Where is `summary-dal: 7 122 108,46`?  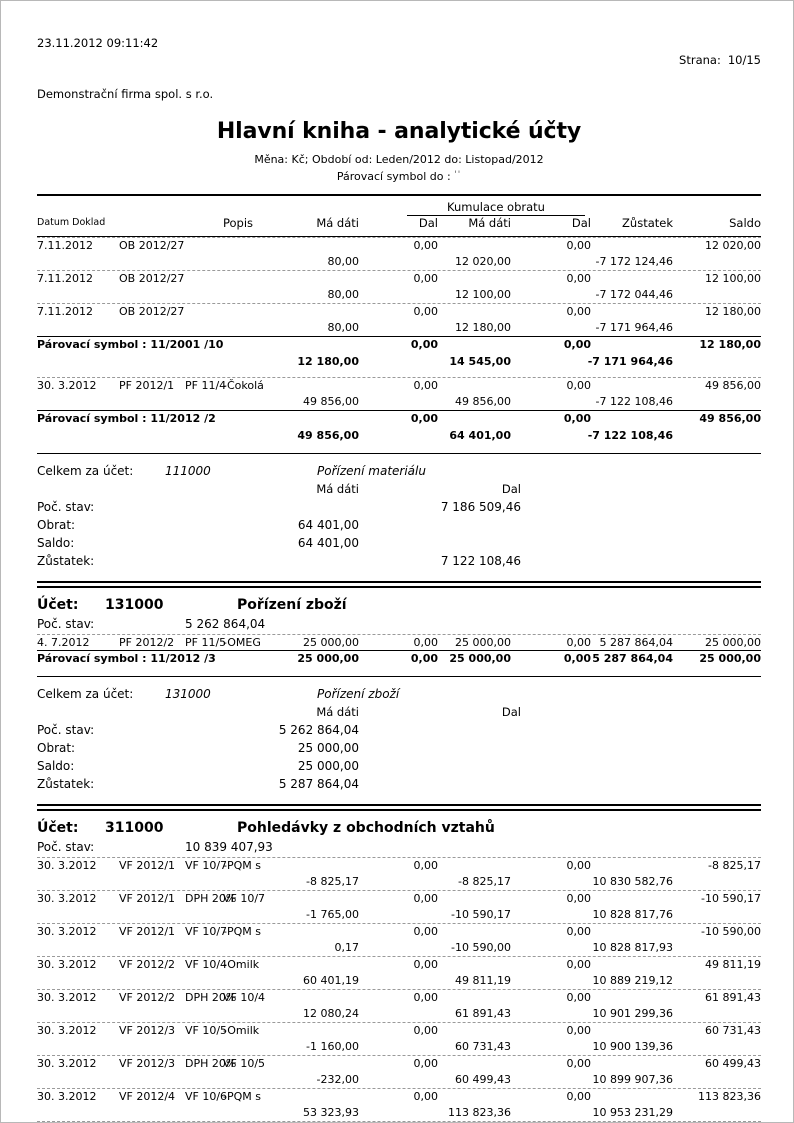 summary-dal: 7 122 108,46 is located at coordinates (480, 561).